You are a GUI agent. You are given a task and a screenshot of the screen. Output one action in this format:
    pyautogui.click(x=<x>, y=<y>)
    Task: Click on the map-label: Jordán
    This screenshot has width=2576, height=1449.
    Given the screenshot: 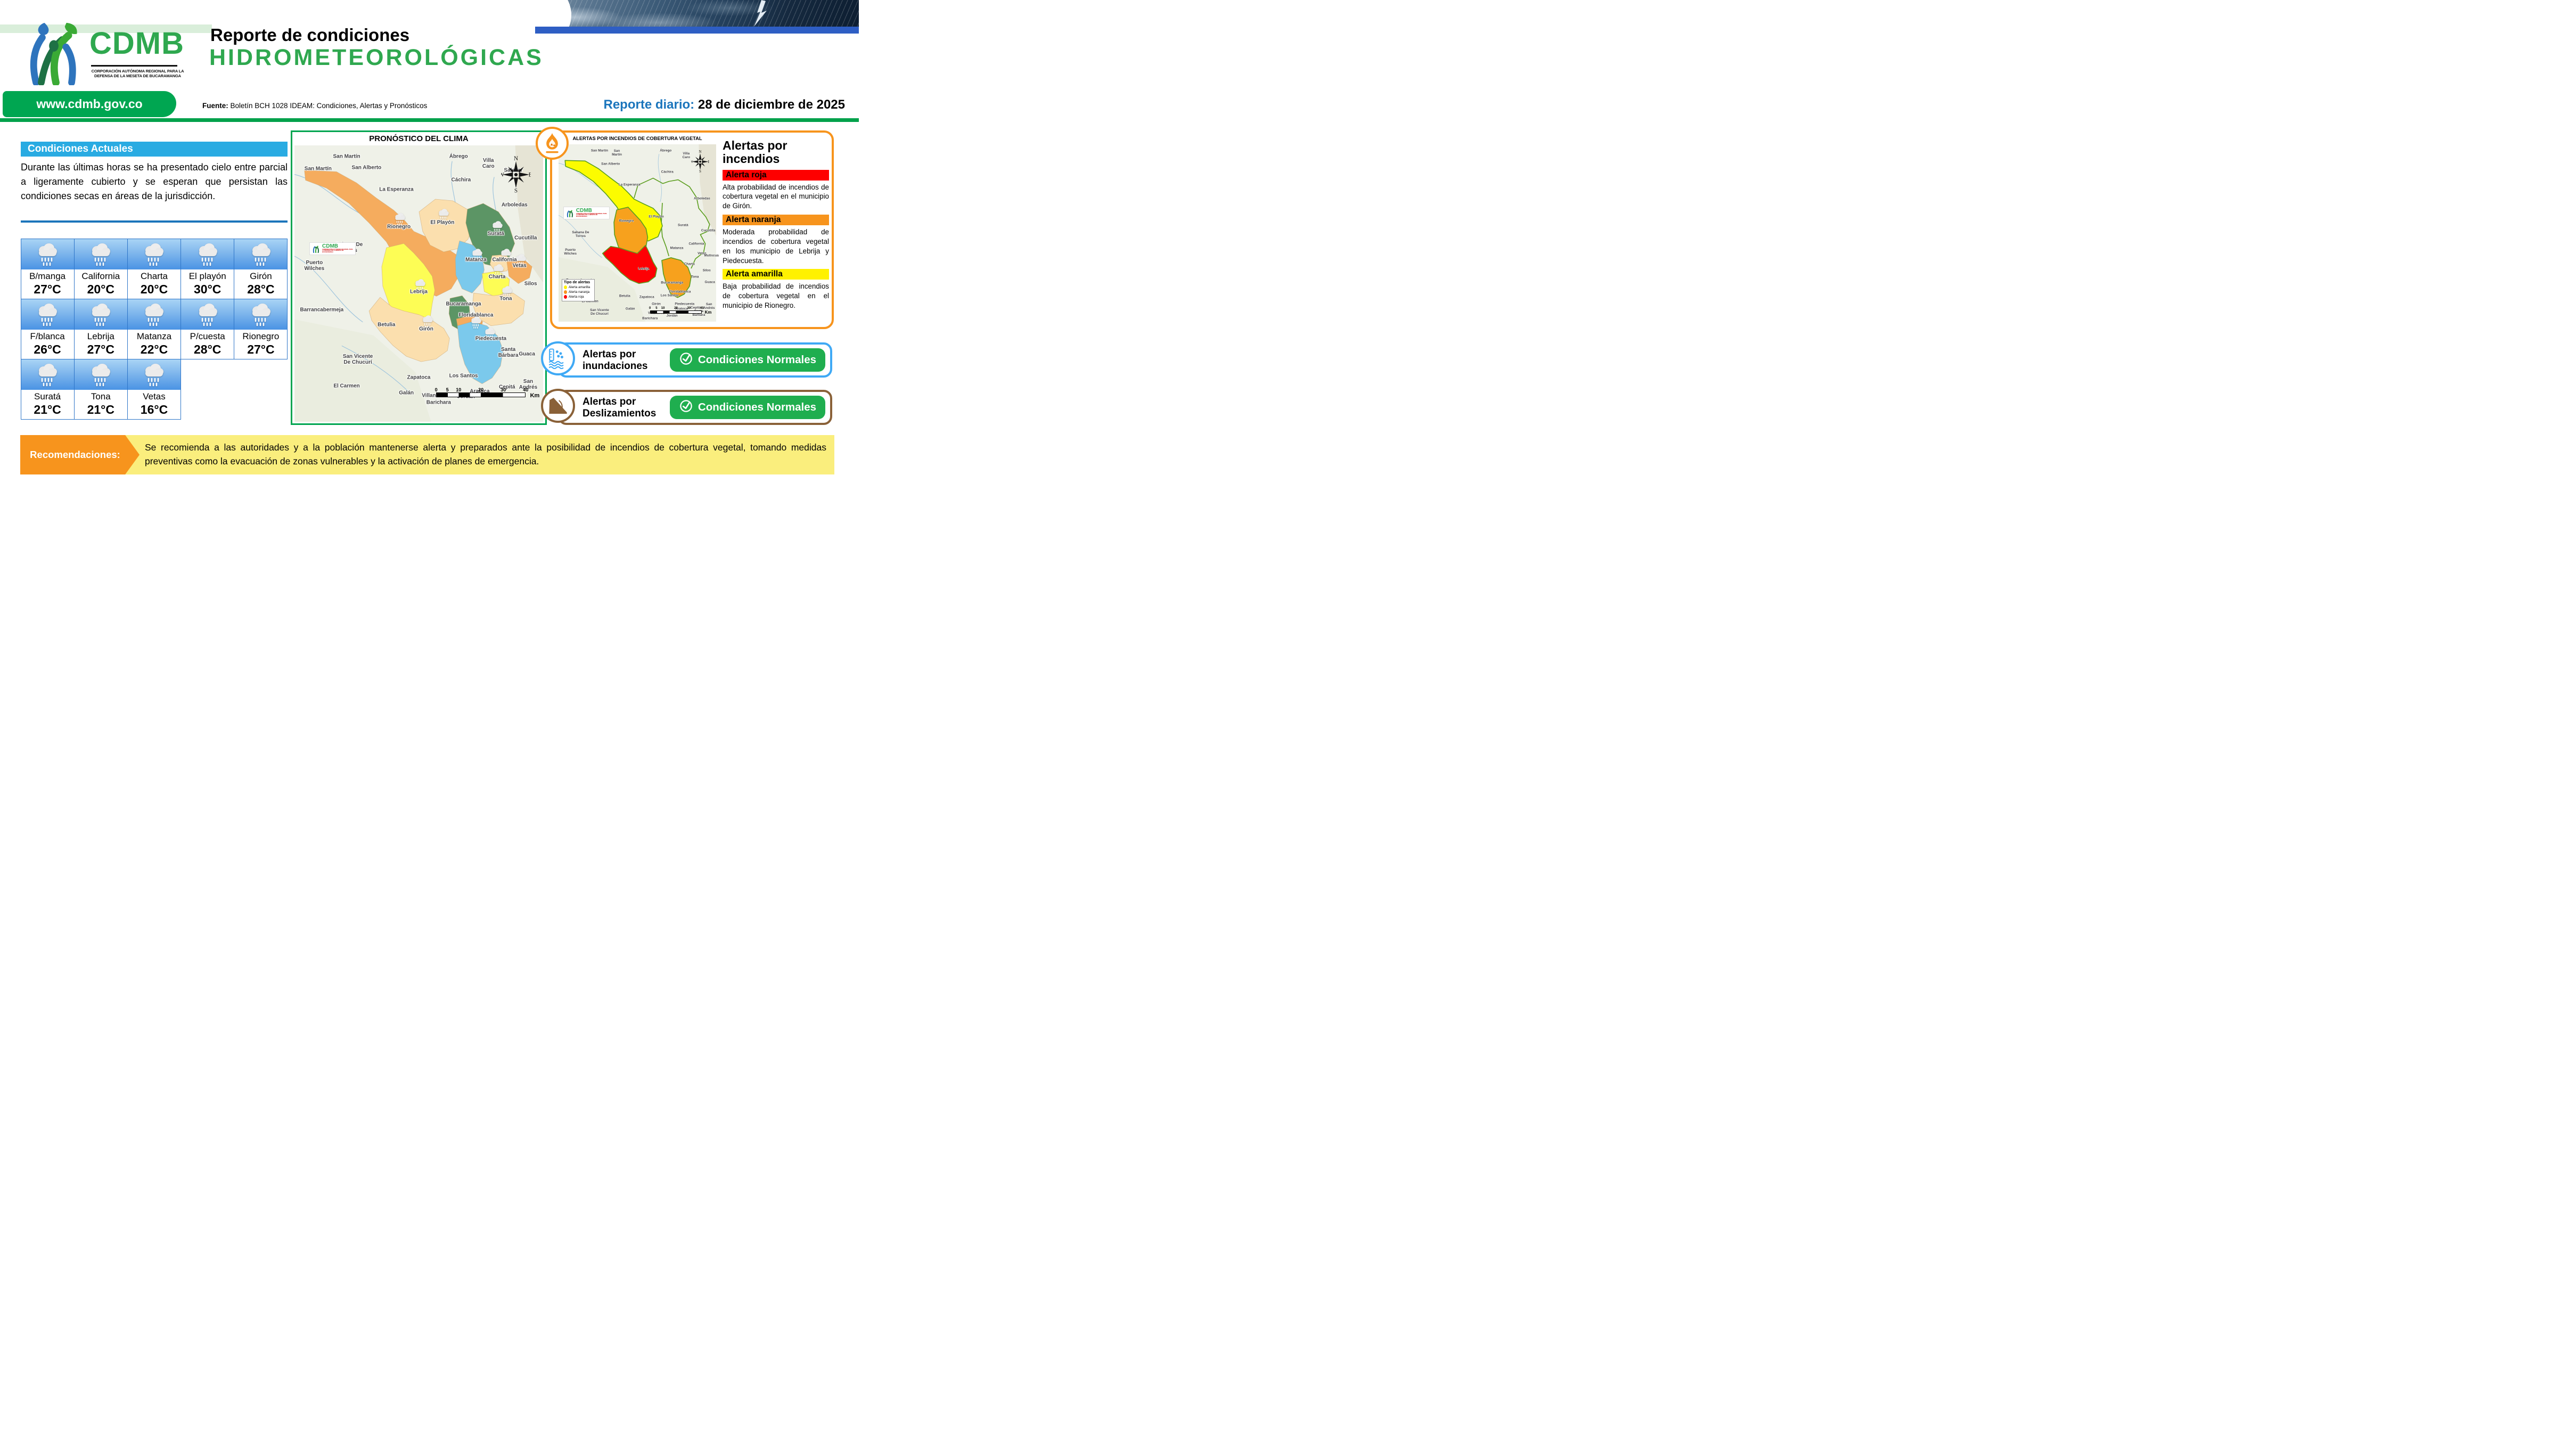 What is the action you would take?
    pyautogui.click(x=672, y=316)
    